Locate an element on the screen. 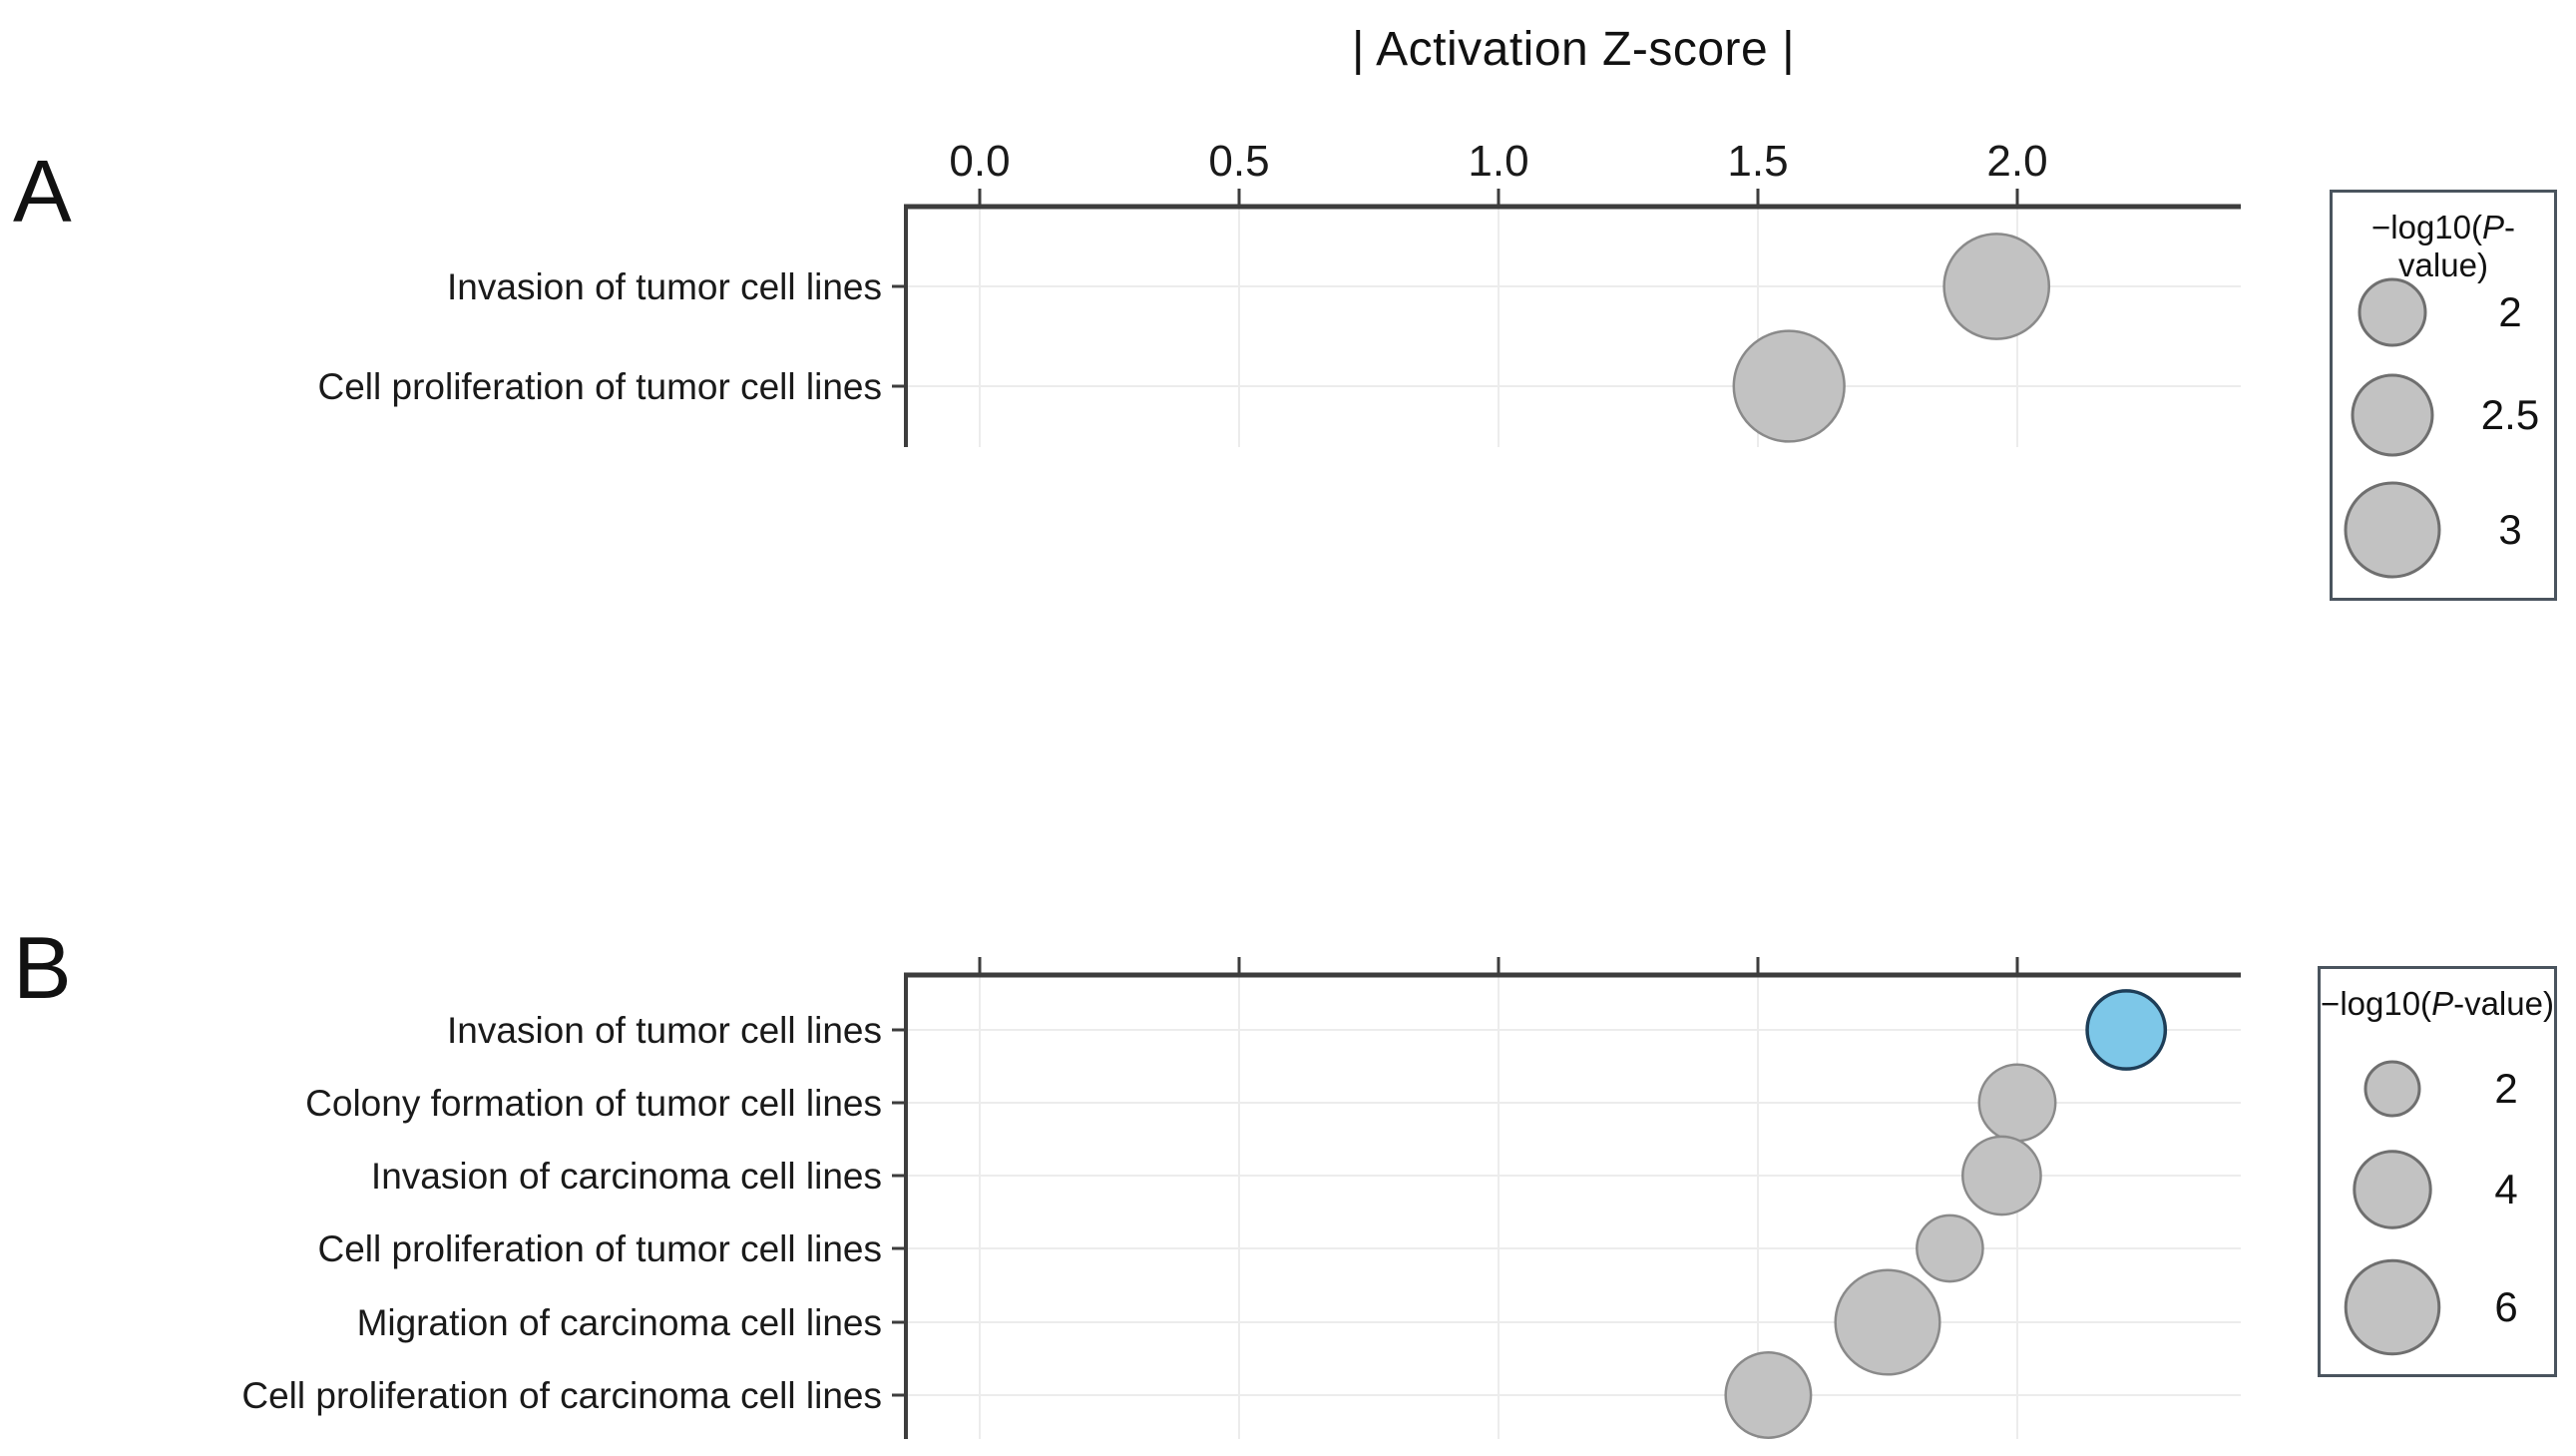 This screenshot has width=2576, height=1456. x-tick-label: 0.0 is located at coordinates (979, 161).